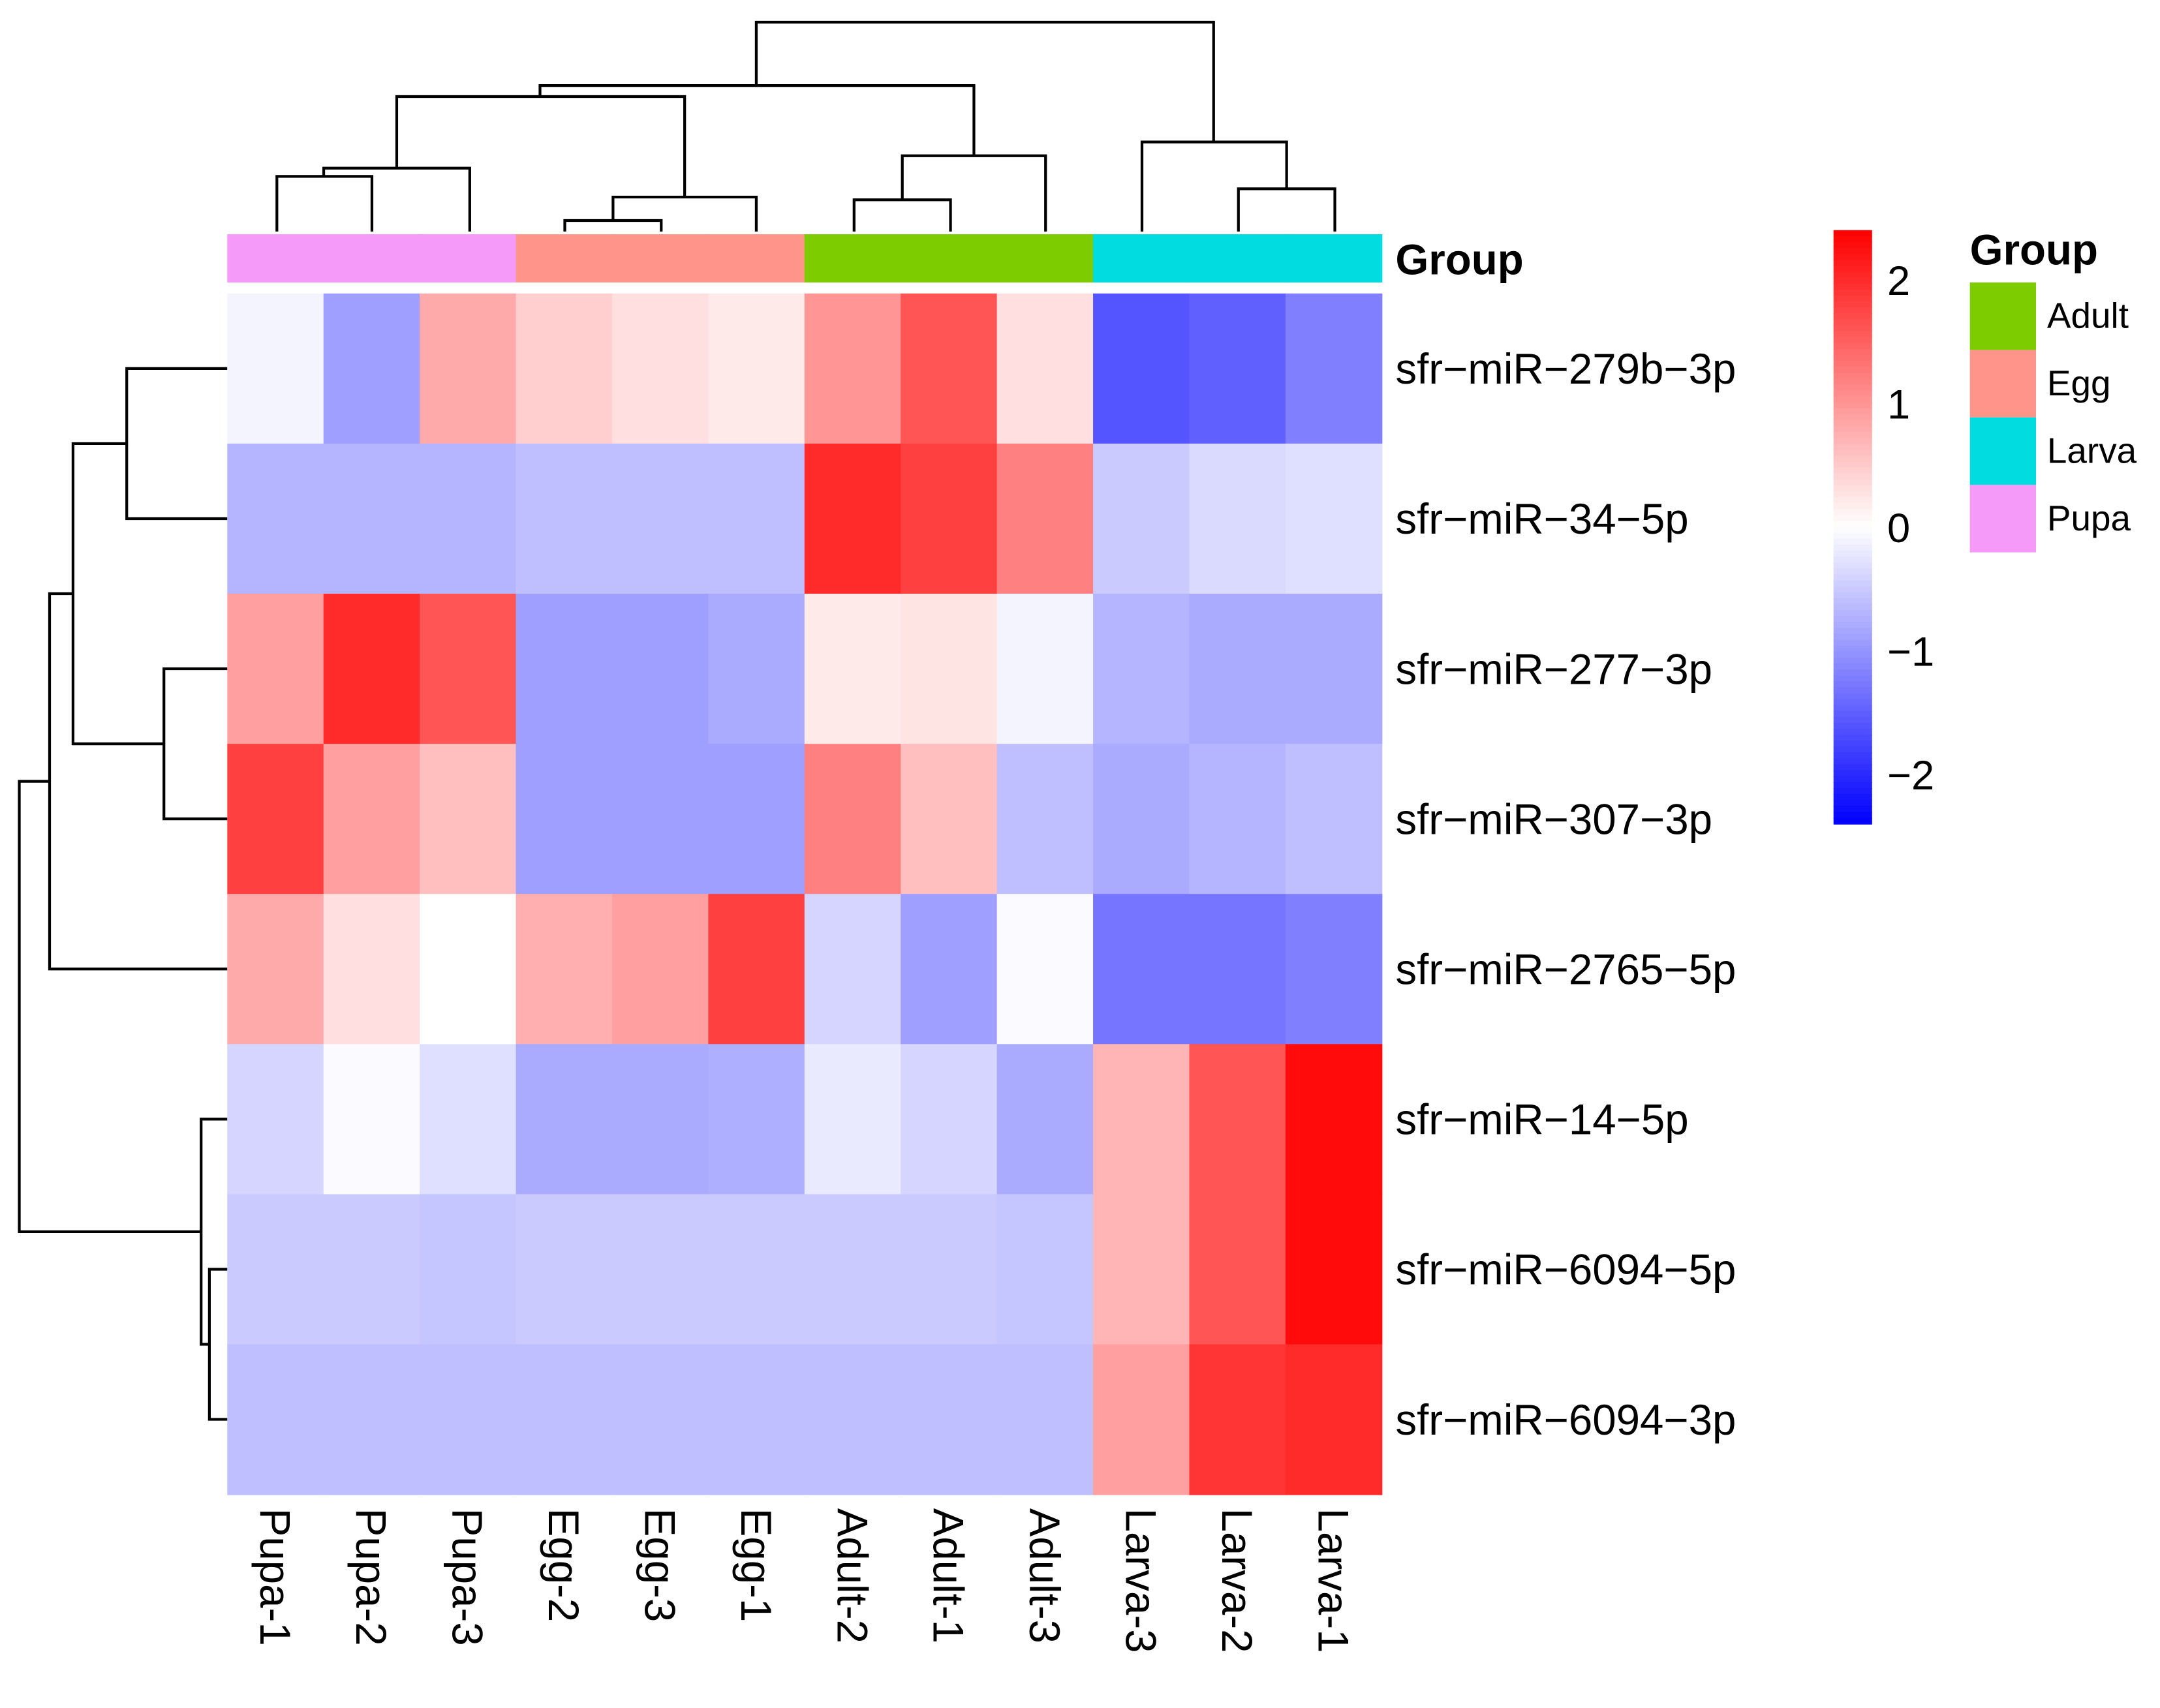 The width and height of the screenshot is (2160, 1708). I want to click on colorbar-tick-label: 2, so click(1898, 281).